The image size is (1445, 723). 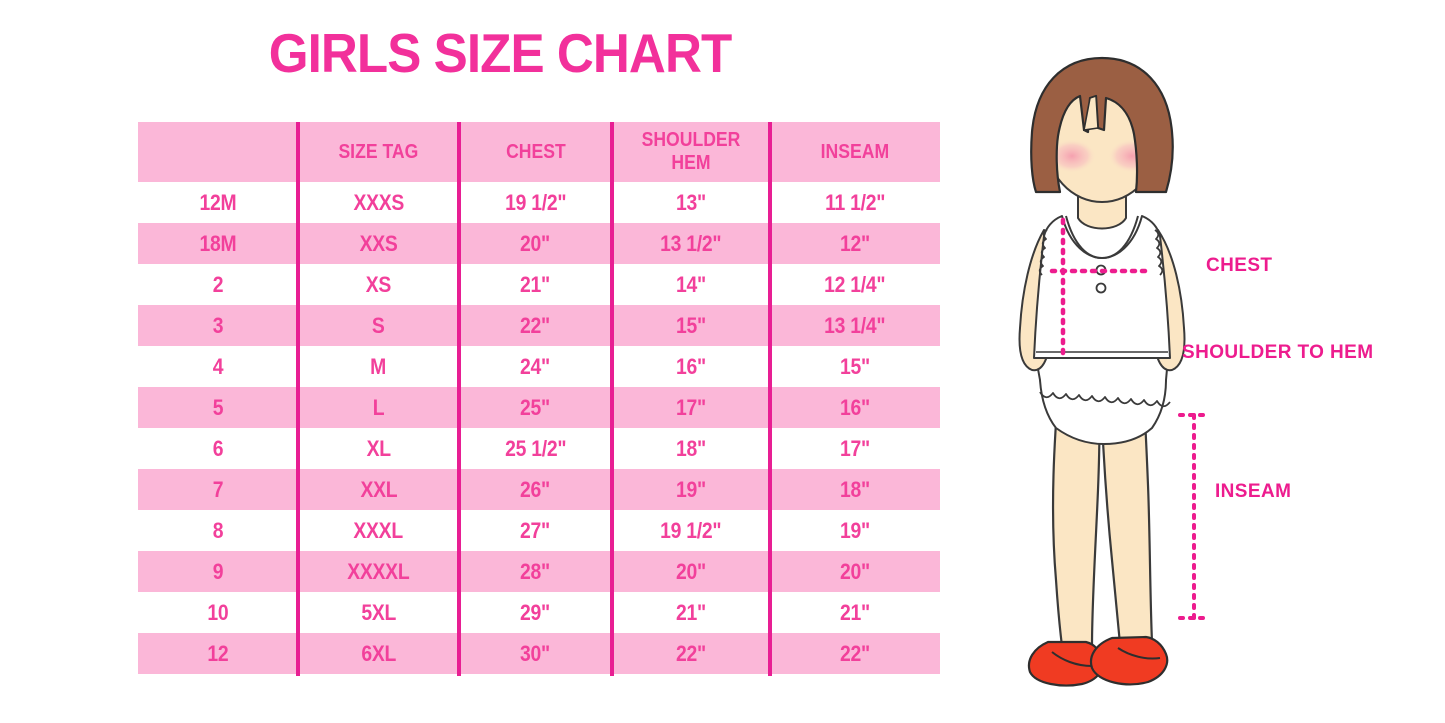 I want to click on cell-shoulder-hem-text: 16", so click(x=691, y=366).